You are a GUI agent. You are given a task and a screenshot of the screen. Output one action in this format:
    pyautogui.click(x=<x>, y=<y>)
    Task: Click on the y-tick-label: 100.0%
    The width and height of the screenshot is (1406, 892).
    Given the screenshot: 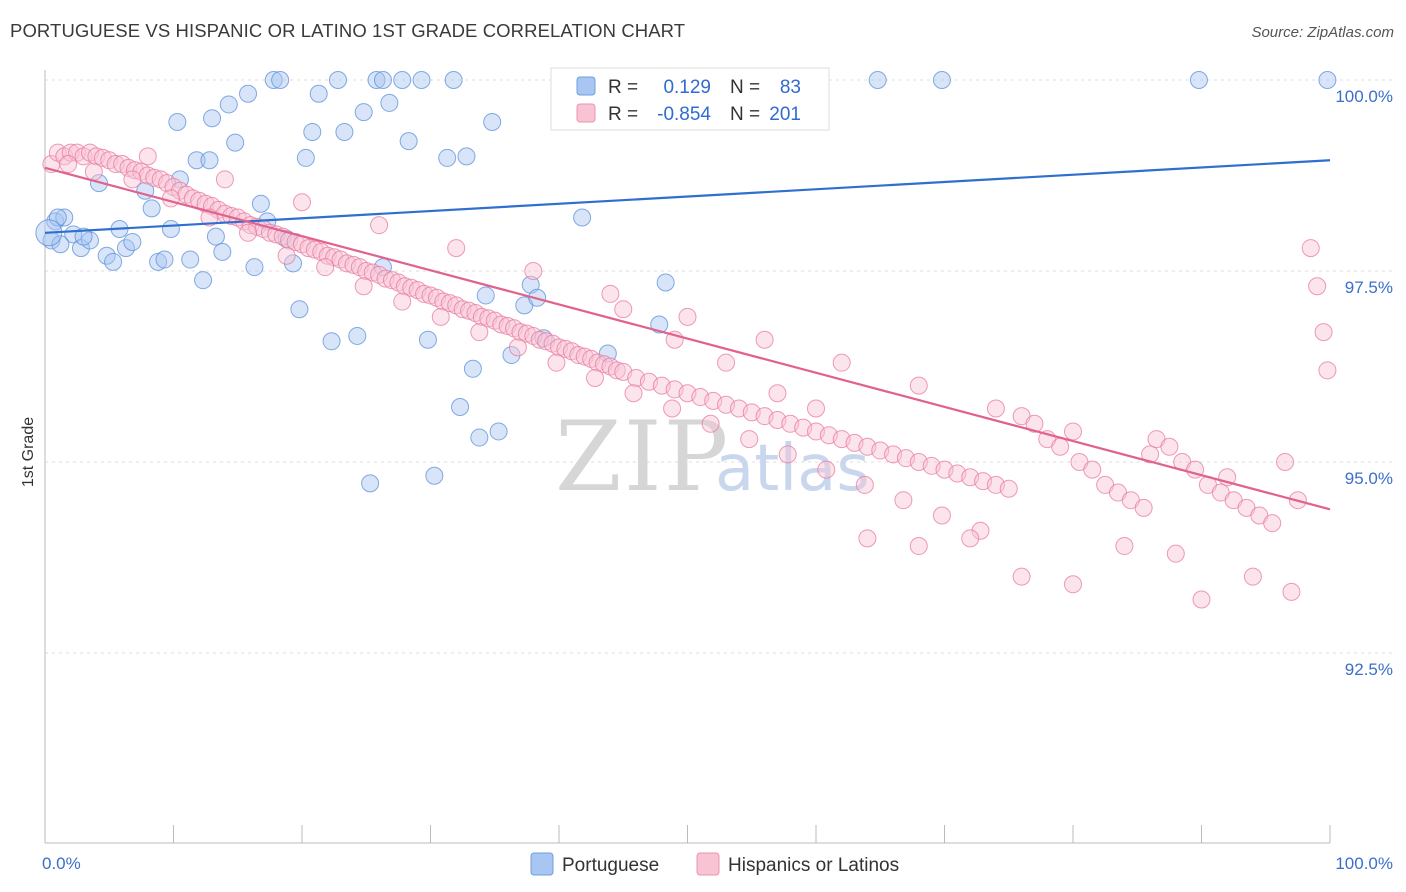 What is the action you would take?
    pyautogui.click(x=1364, y=96)
    